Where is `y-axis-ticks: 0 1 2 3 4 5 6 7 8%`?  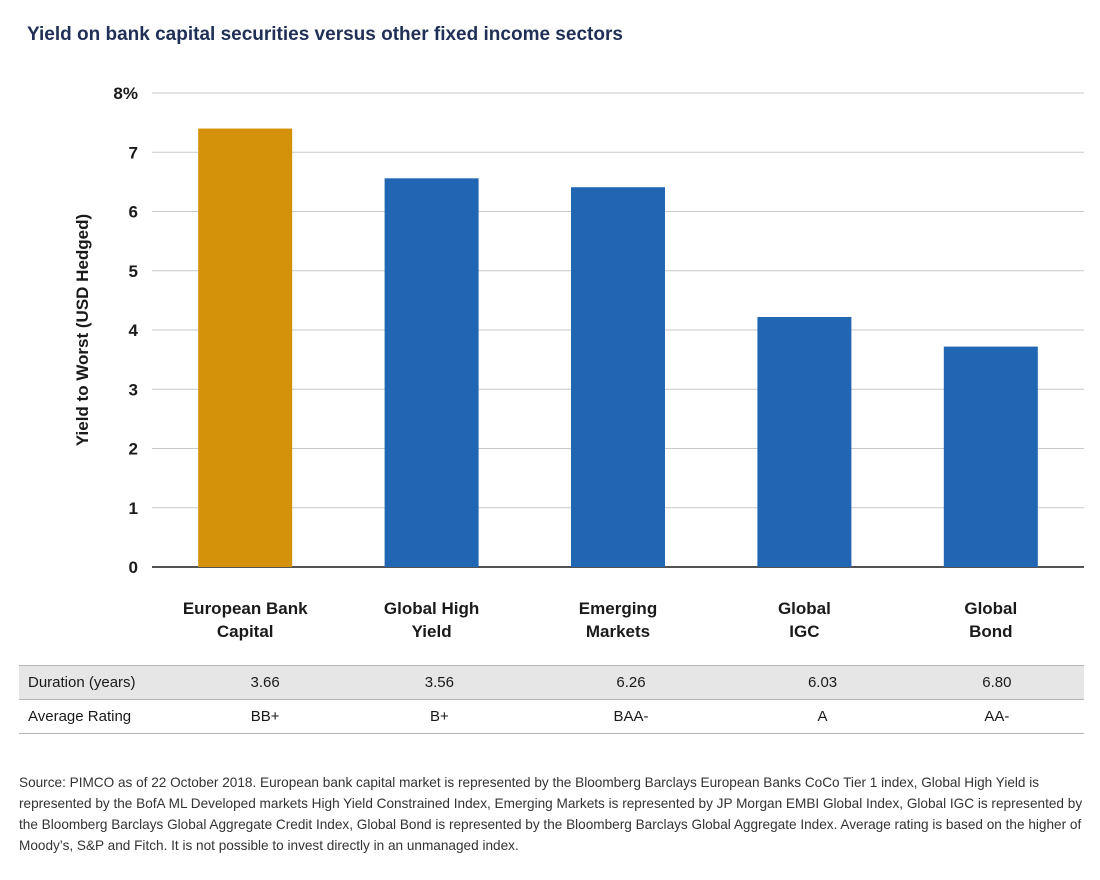 y-axis-ticks: 0 1 2 3 4 5 6 7 8% is located at coordinates (125, 330).